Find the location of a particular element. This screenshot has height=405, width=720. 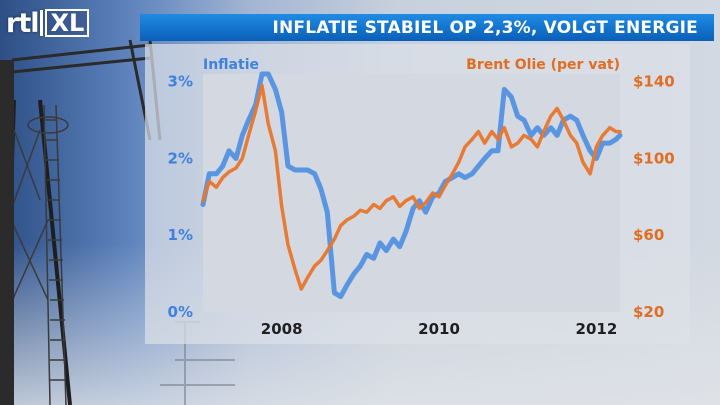

left-tick-label: 0% is located at coordinates (180, 312).